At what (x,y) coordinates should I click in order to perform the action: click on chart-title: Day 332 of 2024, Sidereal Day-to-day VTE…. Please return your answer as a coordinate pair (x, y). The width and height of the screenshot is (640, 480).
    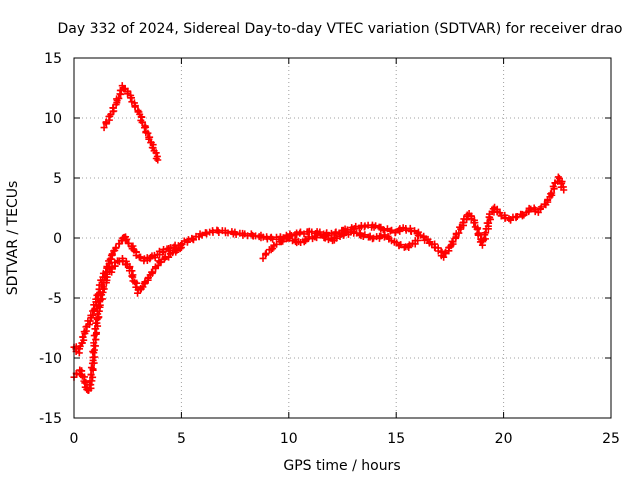
    Looking at the image, I should click on (339, 29).